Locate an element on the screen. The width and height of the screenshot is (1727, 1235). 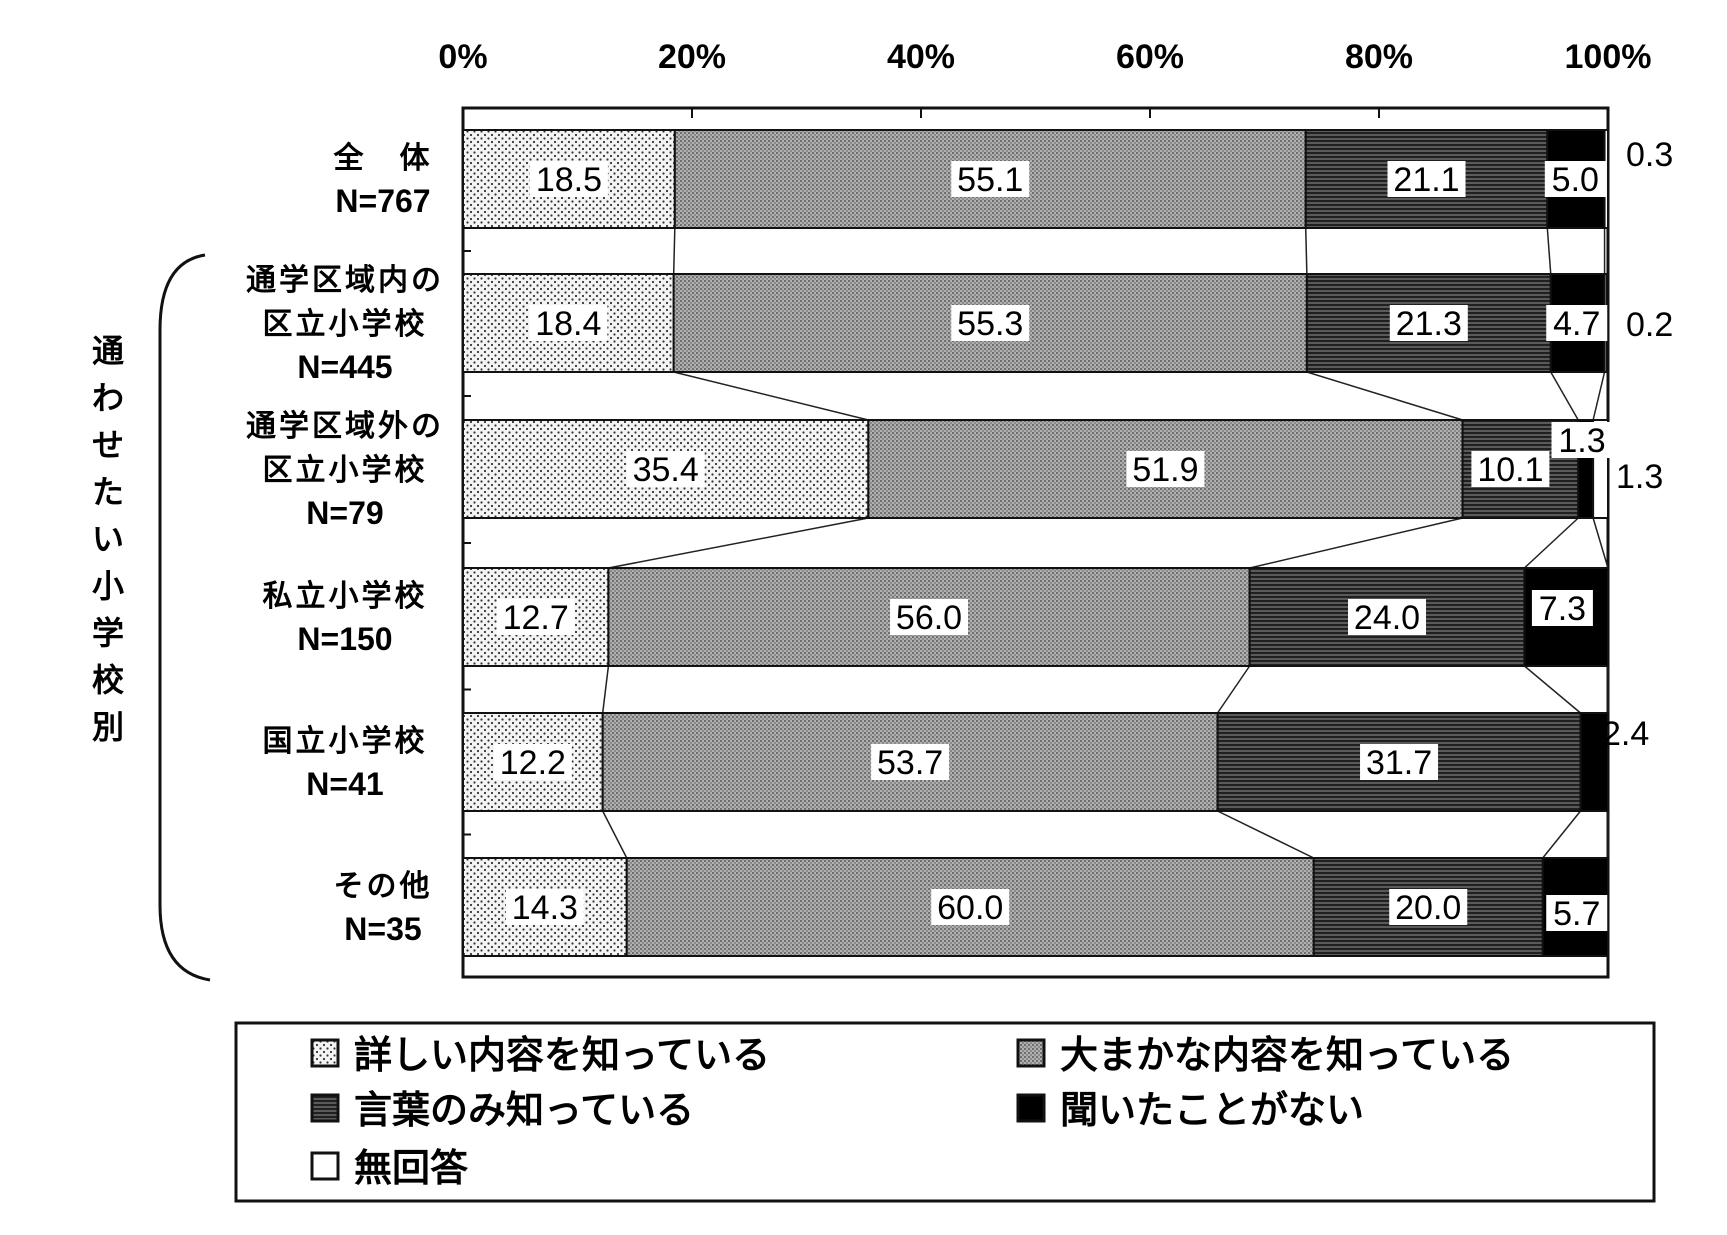
legend-label: 言葉のみ知っている is located at coordinates (524, 1110).